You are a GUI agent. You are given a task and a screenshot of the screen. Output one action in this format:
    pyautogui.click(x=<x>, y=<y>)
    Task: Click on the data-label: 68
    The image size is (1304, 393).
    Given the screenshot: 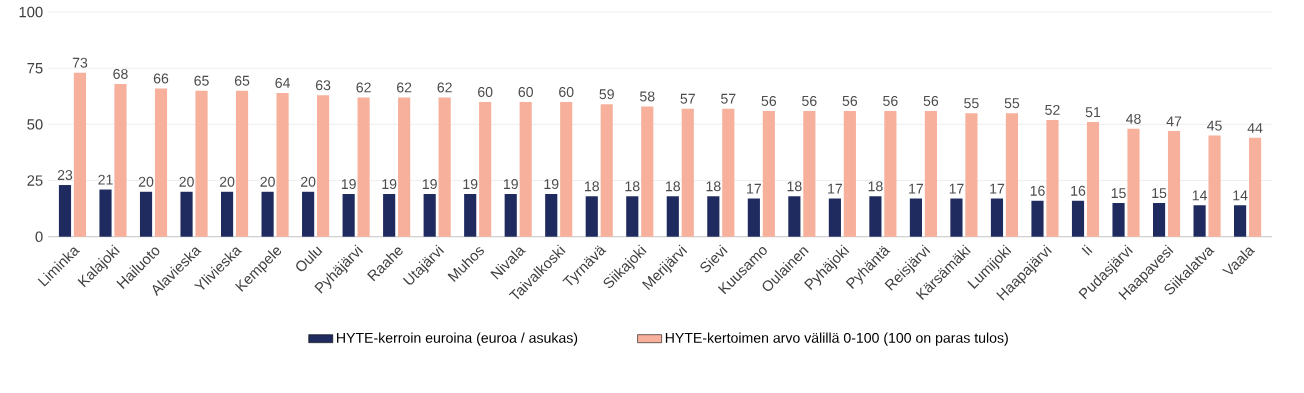 What is the action you would take?
    pyautogui.click(x=120, y=73)
    